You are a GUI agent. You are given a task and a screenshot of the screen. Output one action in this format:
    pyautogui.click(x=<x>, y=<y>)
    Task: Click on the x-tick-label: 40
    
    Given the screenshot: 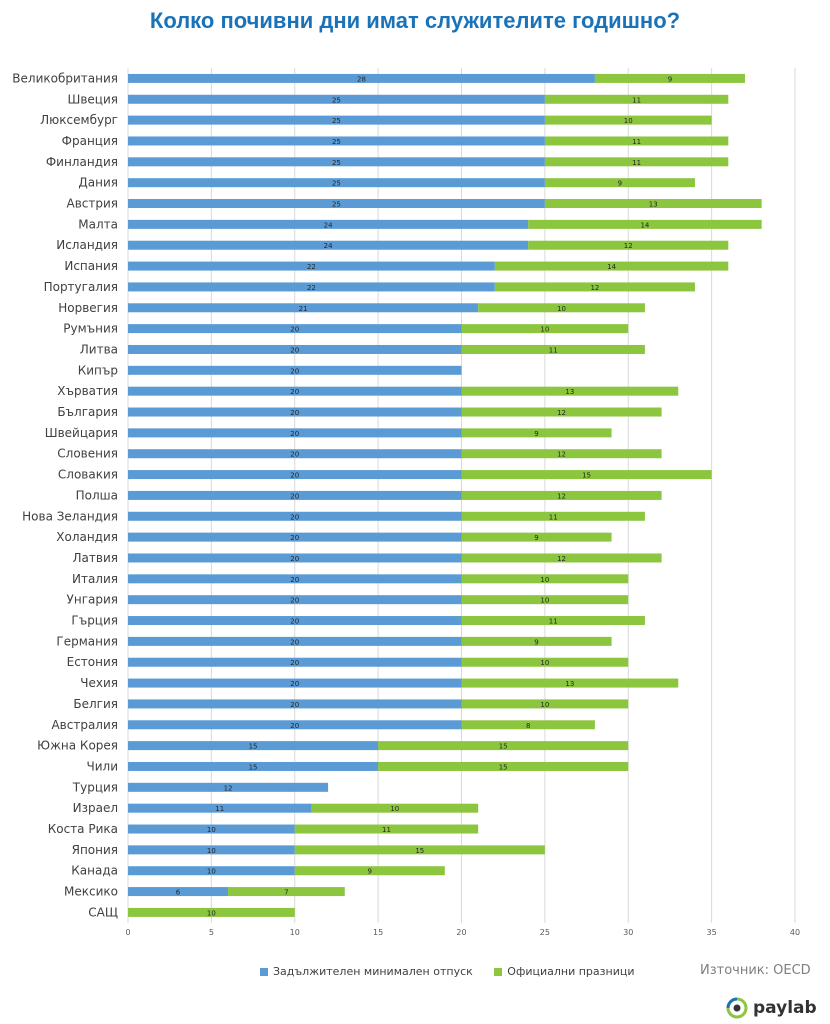 What is the action you would take?
    pyautogui.click(x=795, y=932)
    